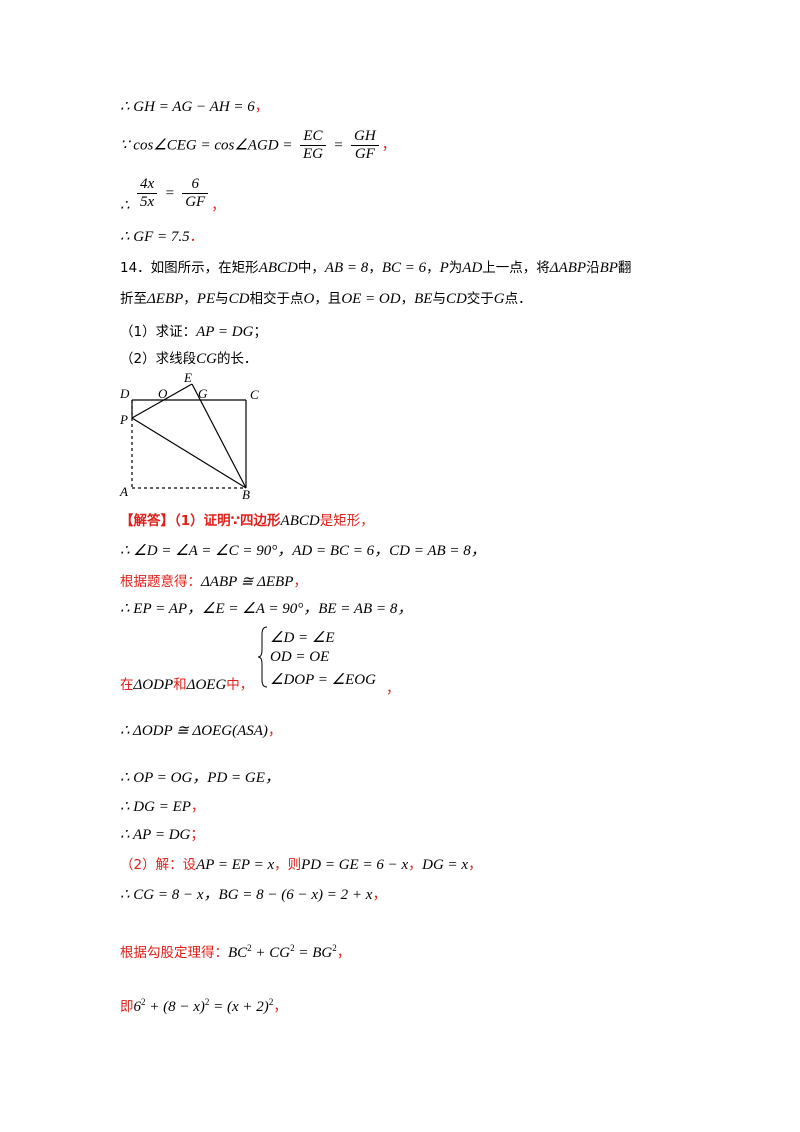 The width and height of the screenshot is (800, 1132). Describe the element at coordinates (254, 394) in the screenshot. I see `label-c: C` at that location.